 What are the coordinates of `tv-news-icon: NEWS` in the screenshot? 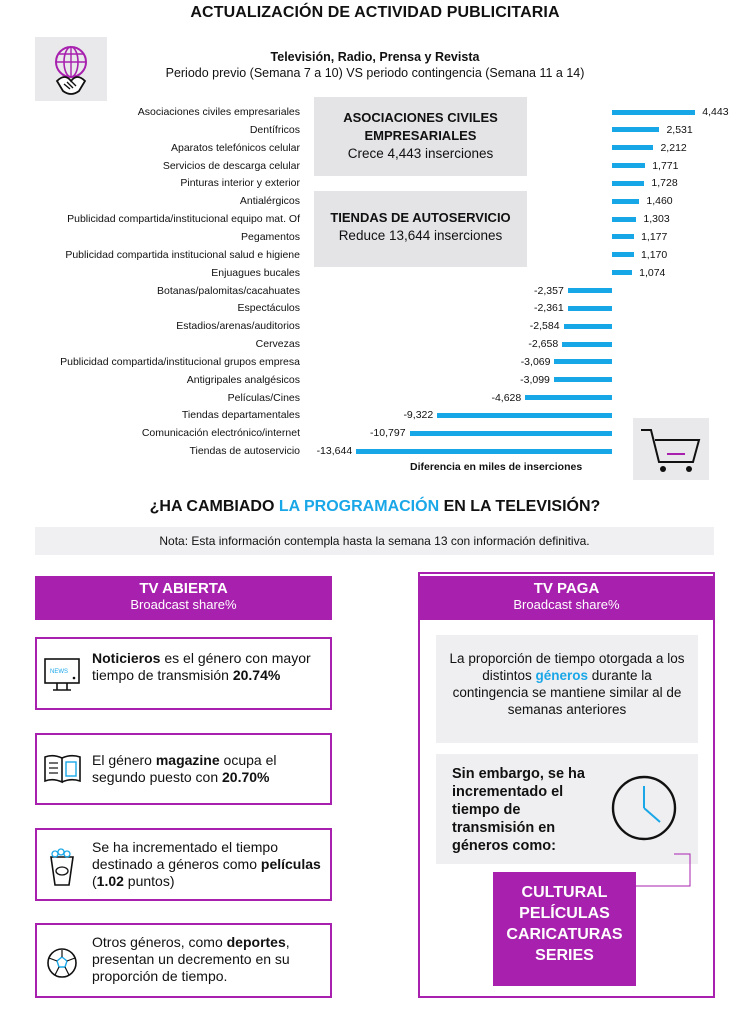 It's located at (62, 674).